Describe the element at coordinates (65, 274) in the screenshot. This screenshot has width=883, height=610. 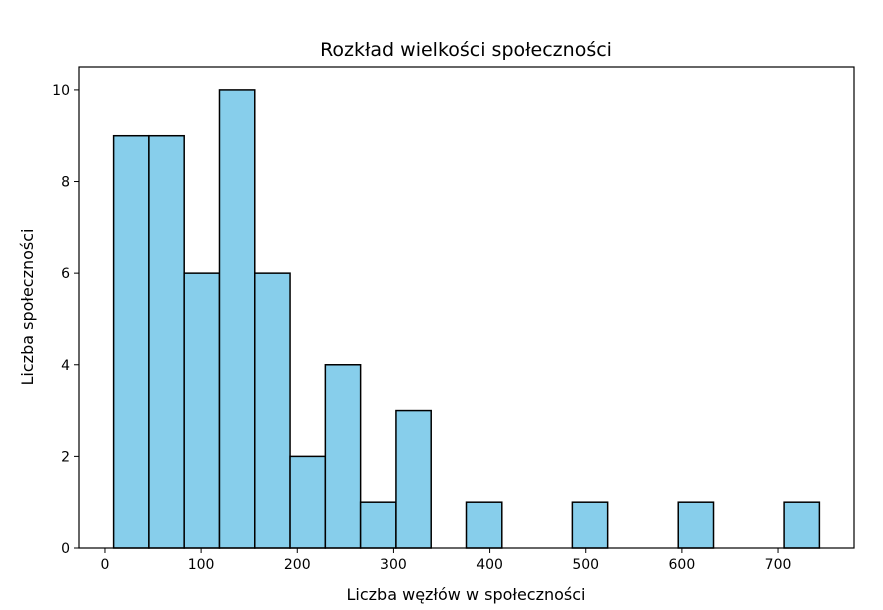
I see `y-tick-label: 6` at that location.